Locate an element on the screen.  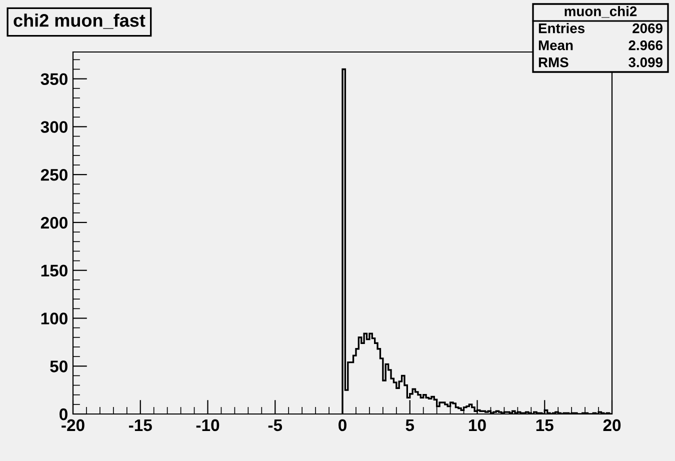
y-tick-label: 50 is located at coordinates (59, 366).